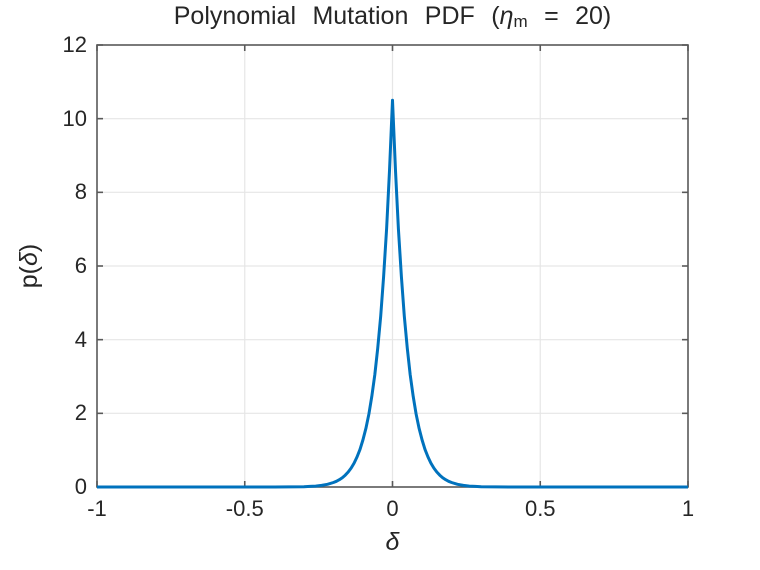 The width and height of the screenshot is (760, 570). What do you see at coordinates (74, 44) in the screenshot?
I see `y-tick-label: 12` at bounding box center [74, 44].